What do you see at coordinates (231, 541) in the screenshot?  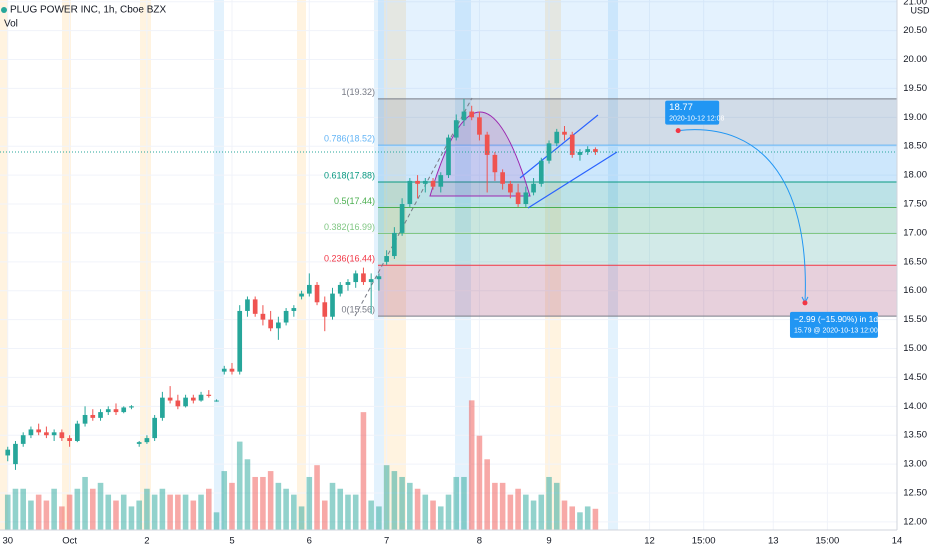 I see `x-tick-label: 5` at bounding box center [231, 541].